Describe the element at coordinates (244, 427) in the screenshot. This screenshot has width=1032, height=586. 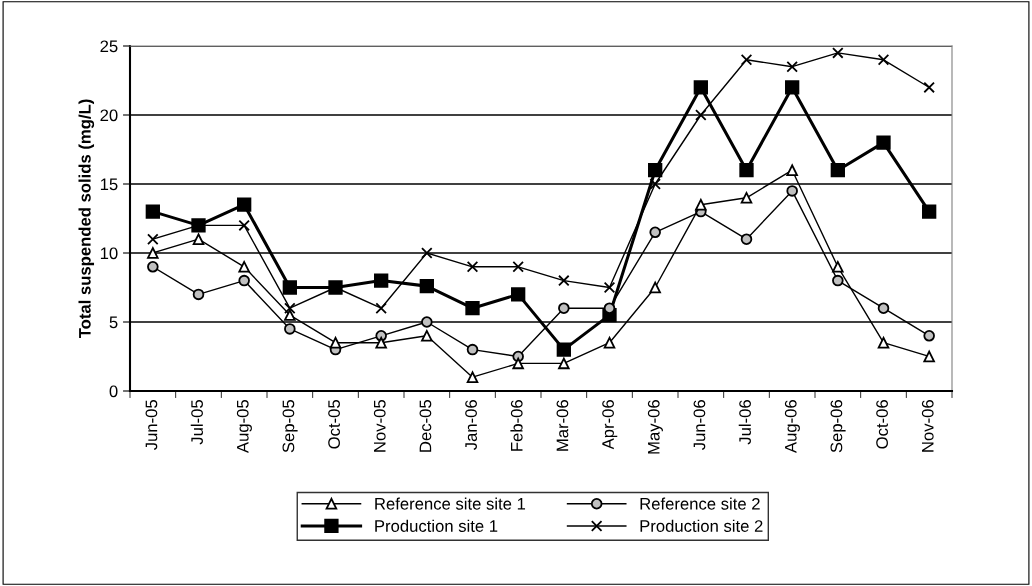
I see `x-tick-label: Aug-05` at that location.